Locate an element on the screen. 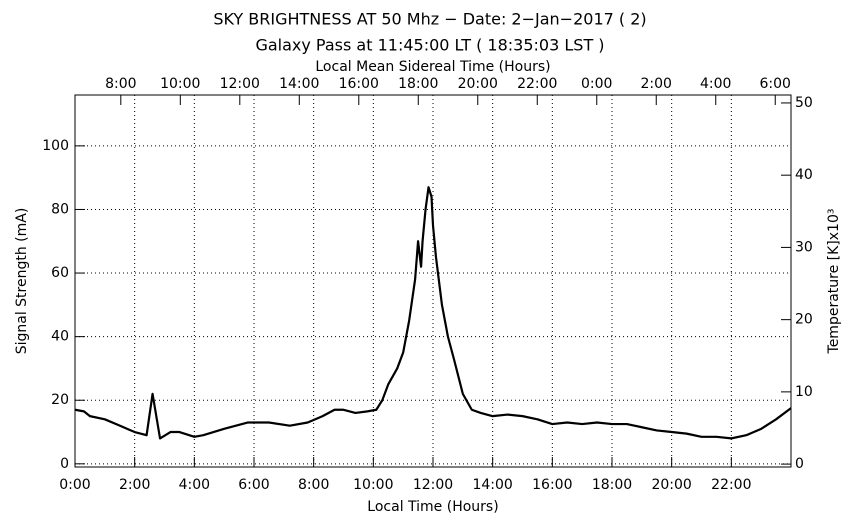 The width and height of the screenshot is (846, 520). x2-tick-label: 6:00 is located at coordinates (775, 84).